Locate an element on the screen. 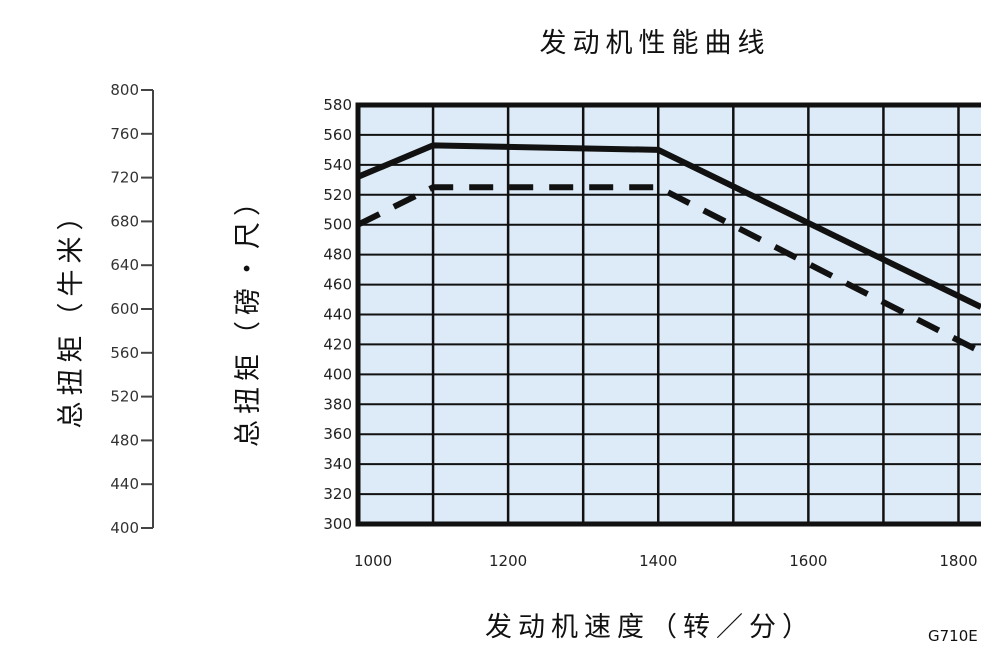 Image resolution: width=981 pixels, height=649 pixels. chart-title: 发动机性能曲线 is located at coordinates (655, 43).